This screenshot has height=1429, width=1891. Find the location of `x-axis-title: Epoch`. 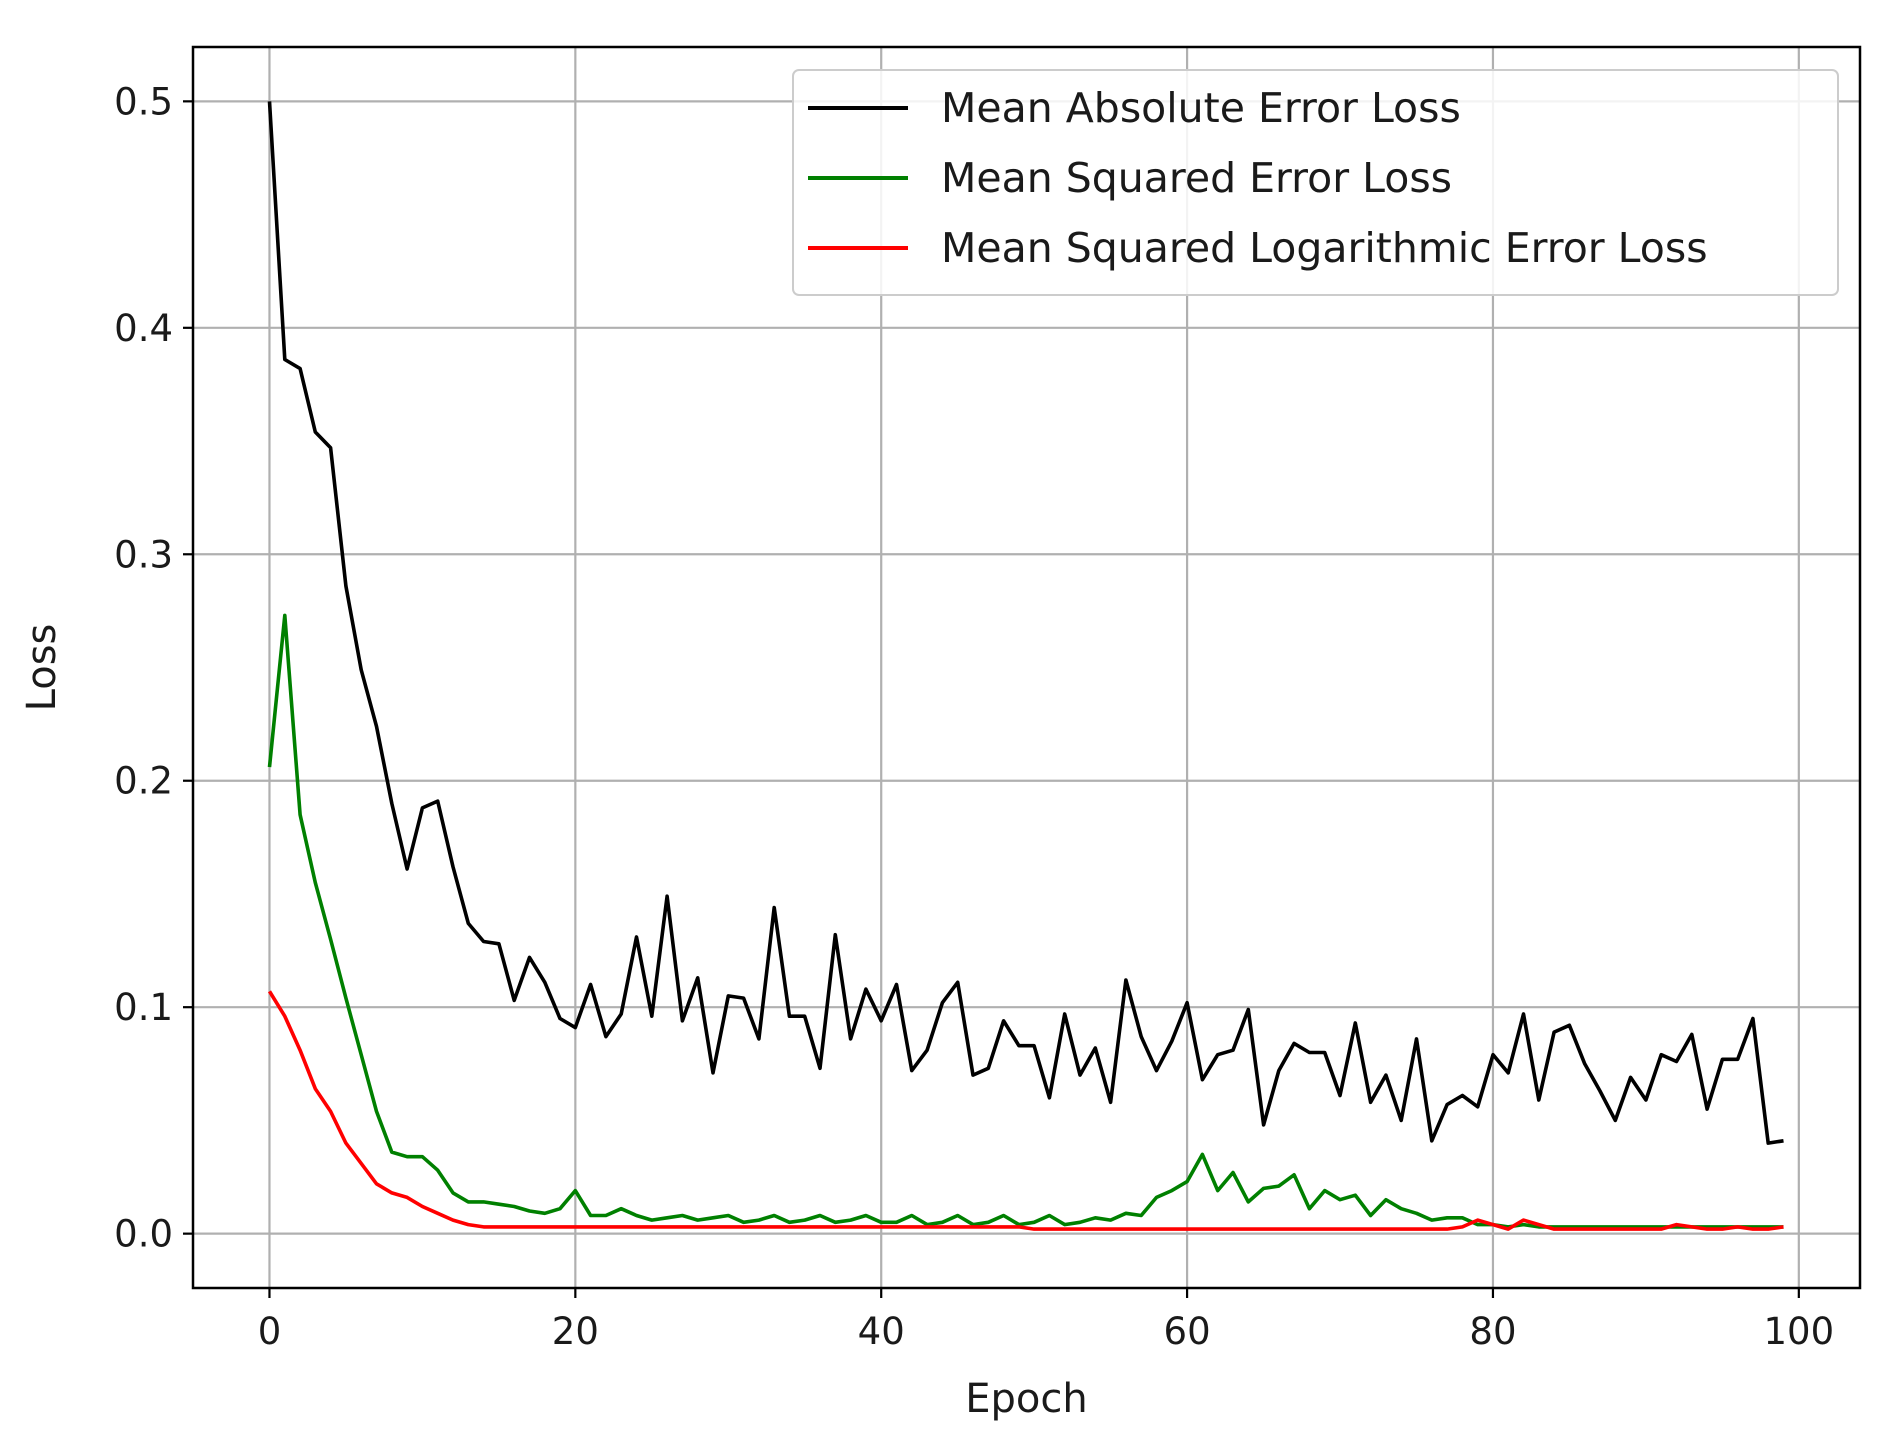

x-axis-title: Epoch is located at coordinates (1026, 1399).